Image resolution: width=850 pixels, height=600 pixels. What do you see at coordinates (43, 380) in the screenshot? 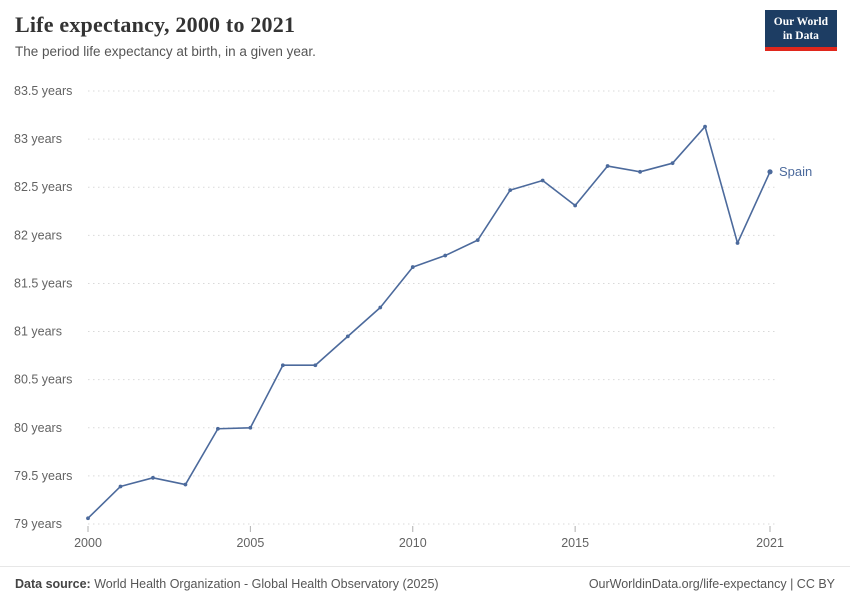
I see `y-tick-label: 80.5 years` at bounding box center [43, 380].